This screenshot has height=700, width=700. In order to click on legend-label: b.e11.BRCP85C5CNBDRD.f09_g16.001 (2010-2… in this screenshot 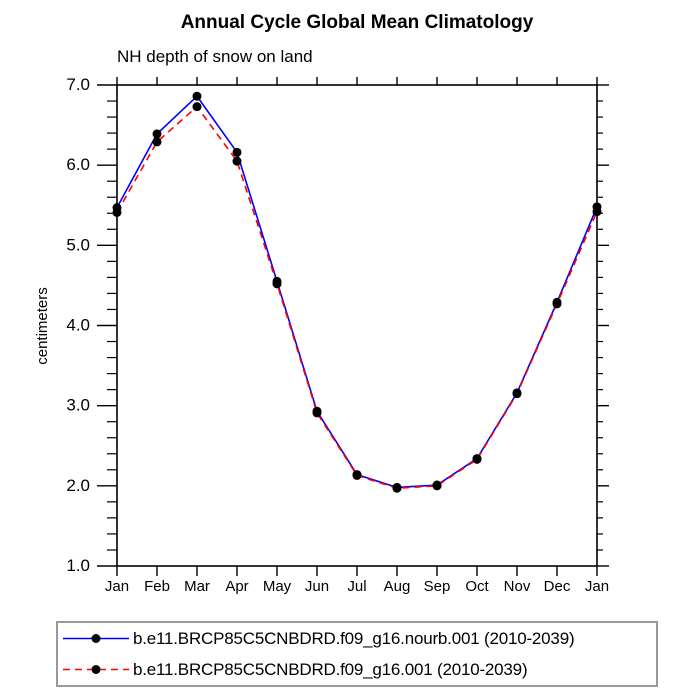, I will do `click(330, 669)`.